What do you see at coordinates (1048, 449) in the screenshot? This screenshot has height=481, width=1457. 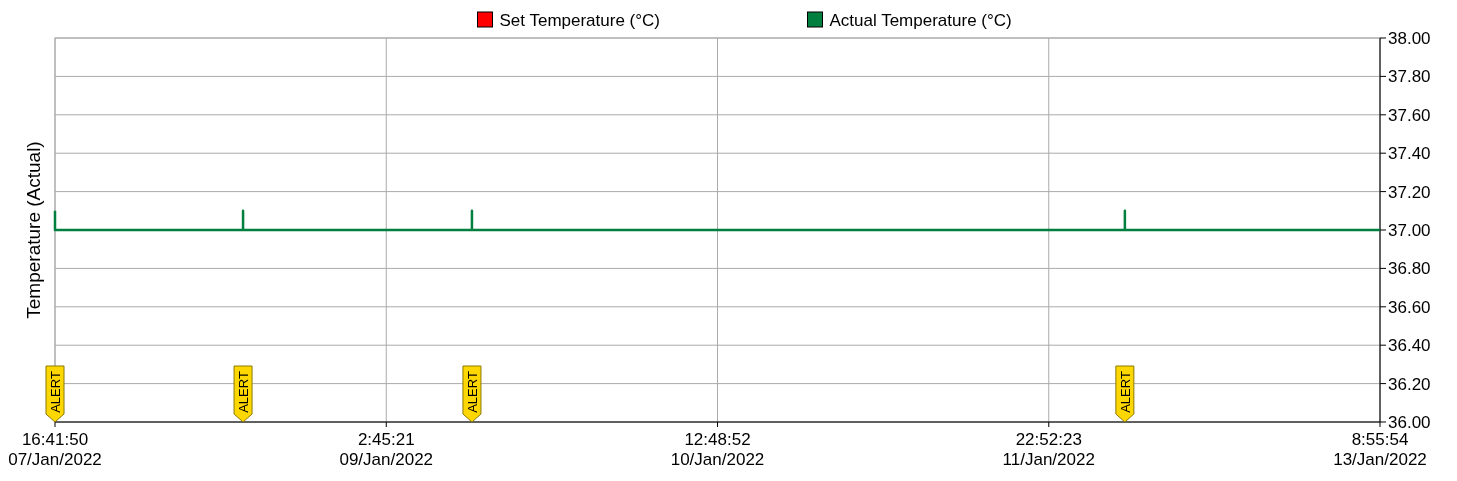 I see `x-tick-label: 22:52:23 11/Jan/2022` at bounding box center [1048, 449].